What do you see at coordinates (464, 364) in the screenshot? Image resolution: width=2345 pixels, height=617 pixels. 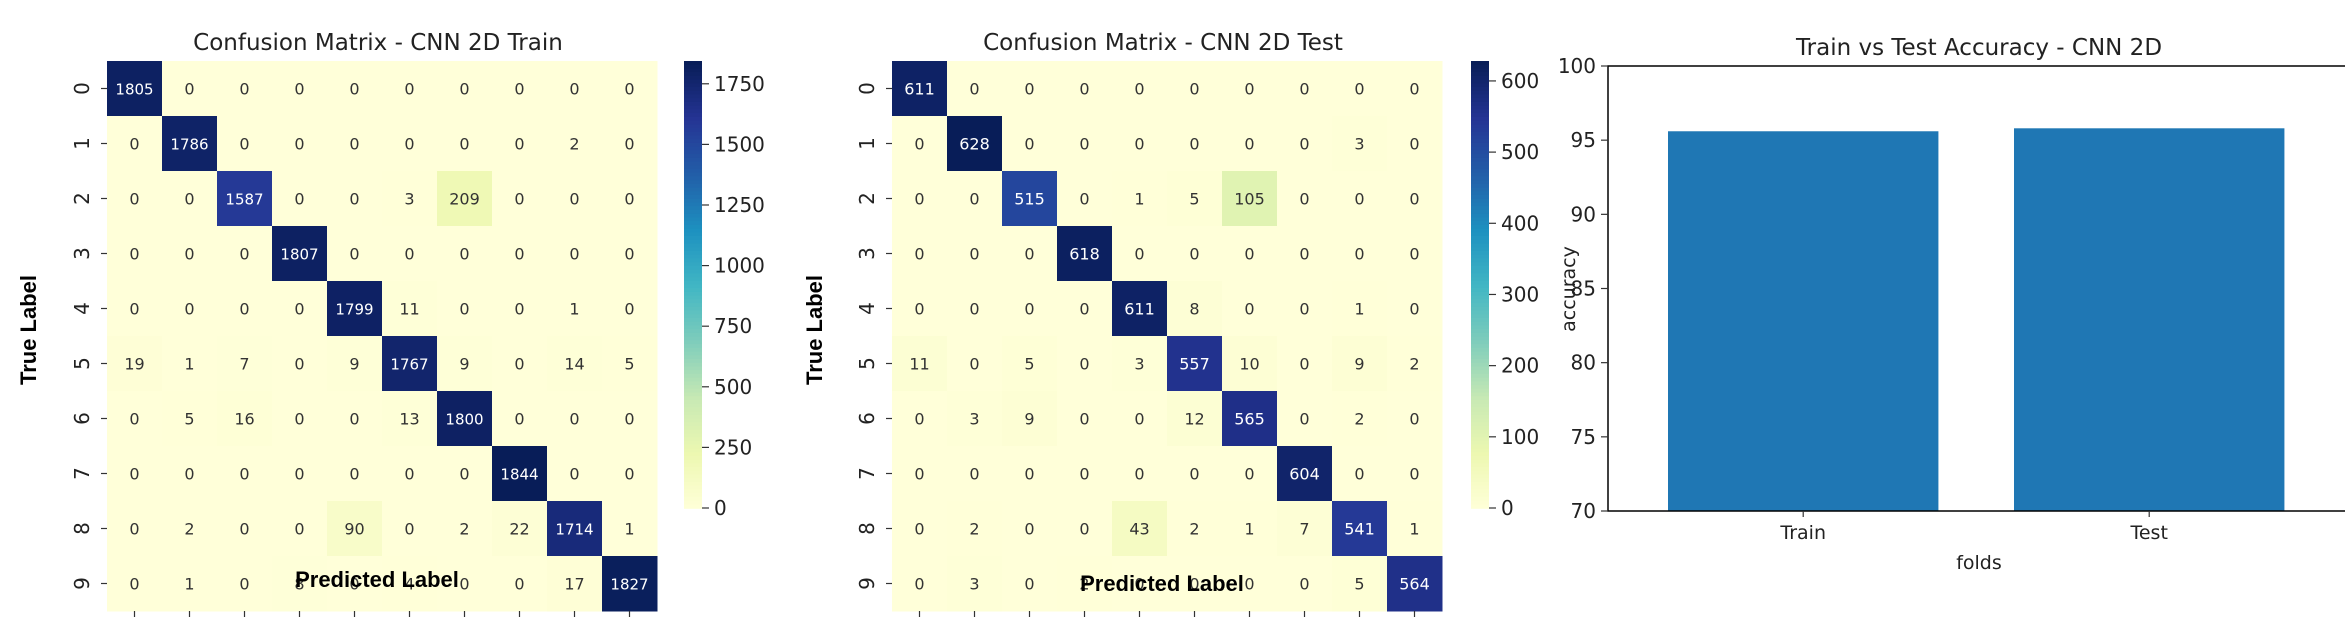 I see `cell-value-label: 9` at bounding box center [464, 364].